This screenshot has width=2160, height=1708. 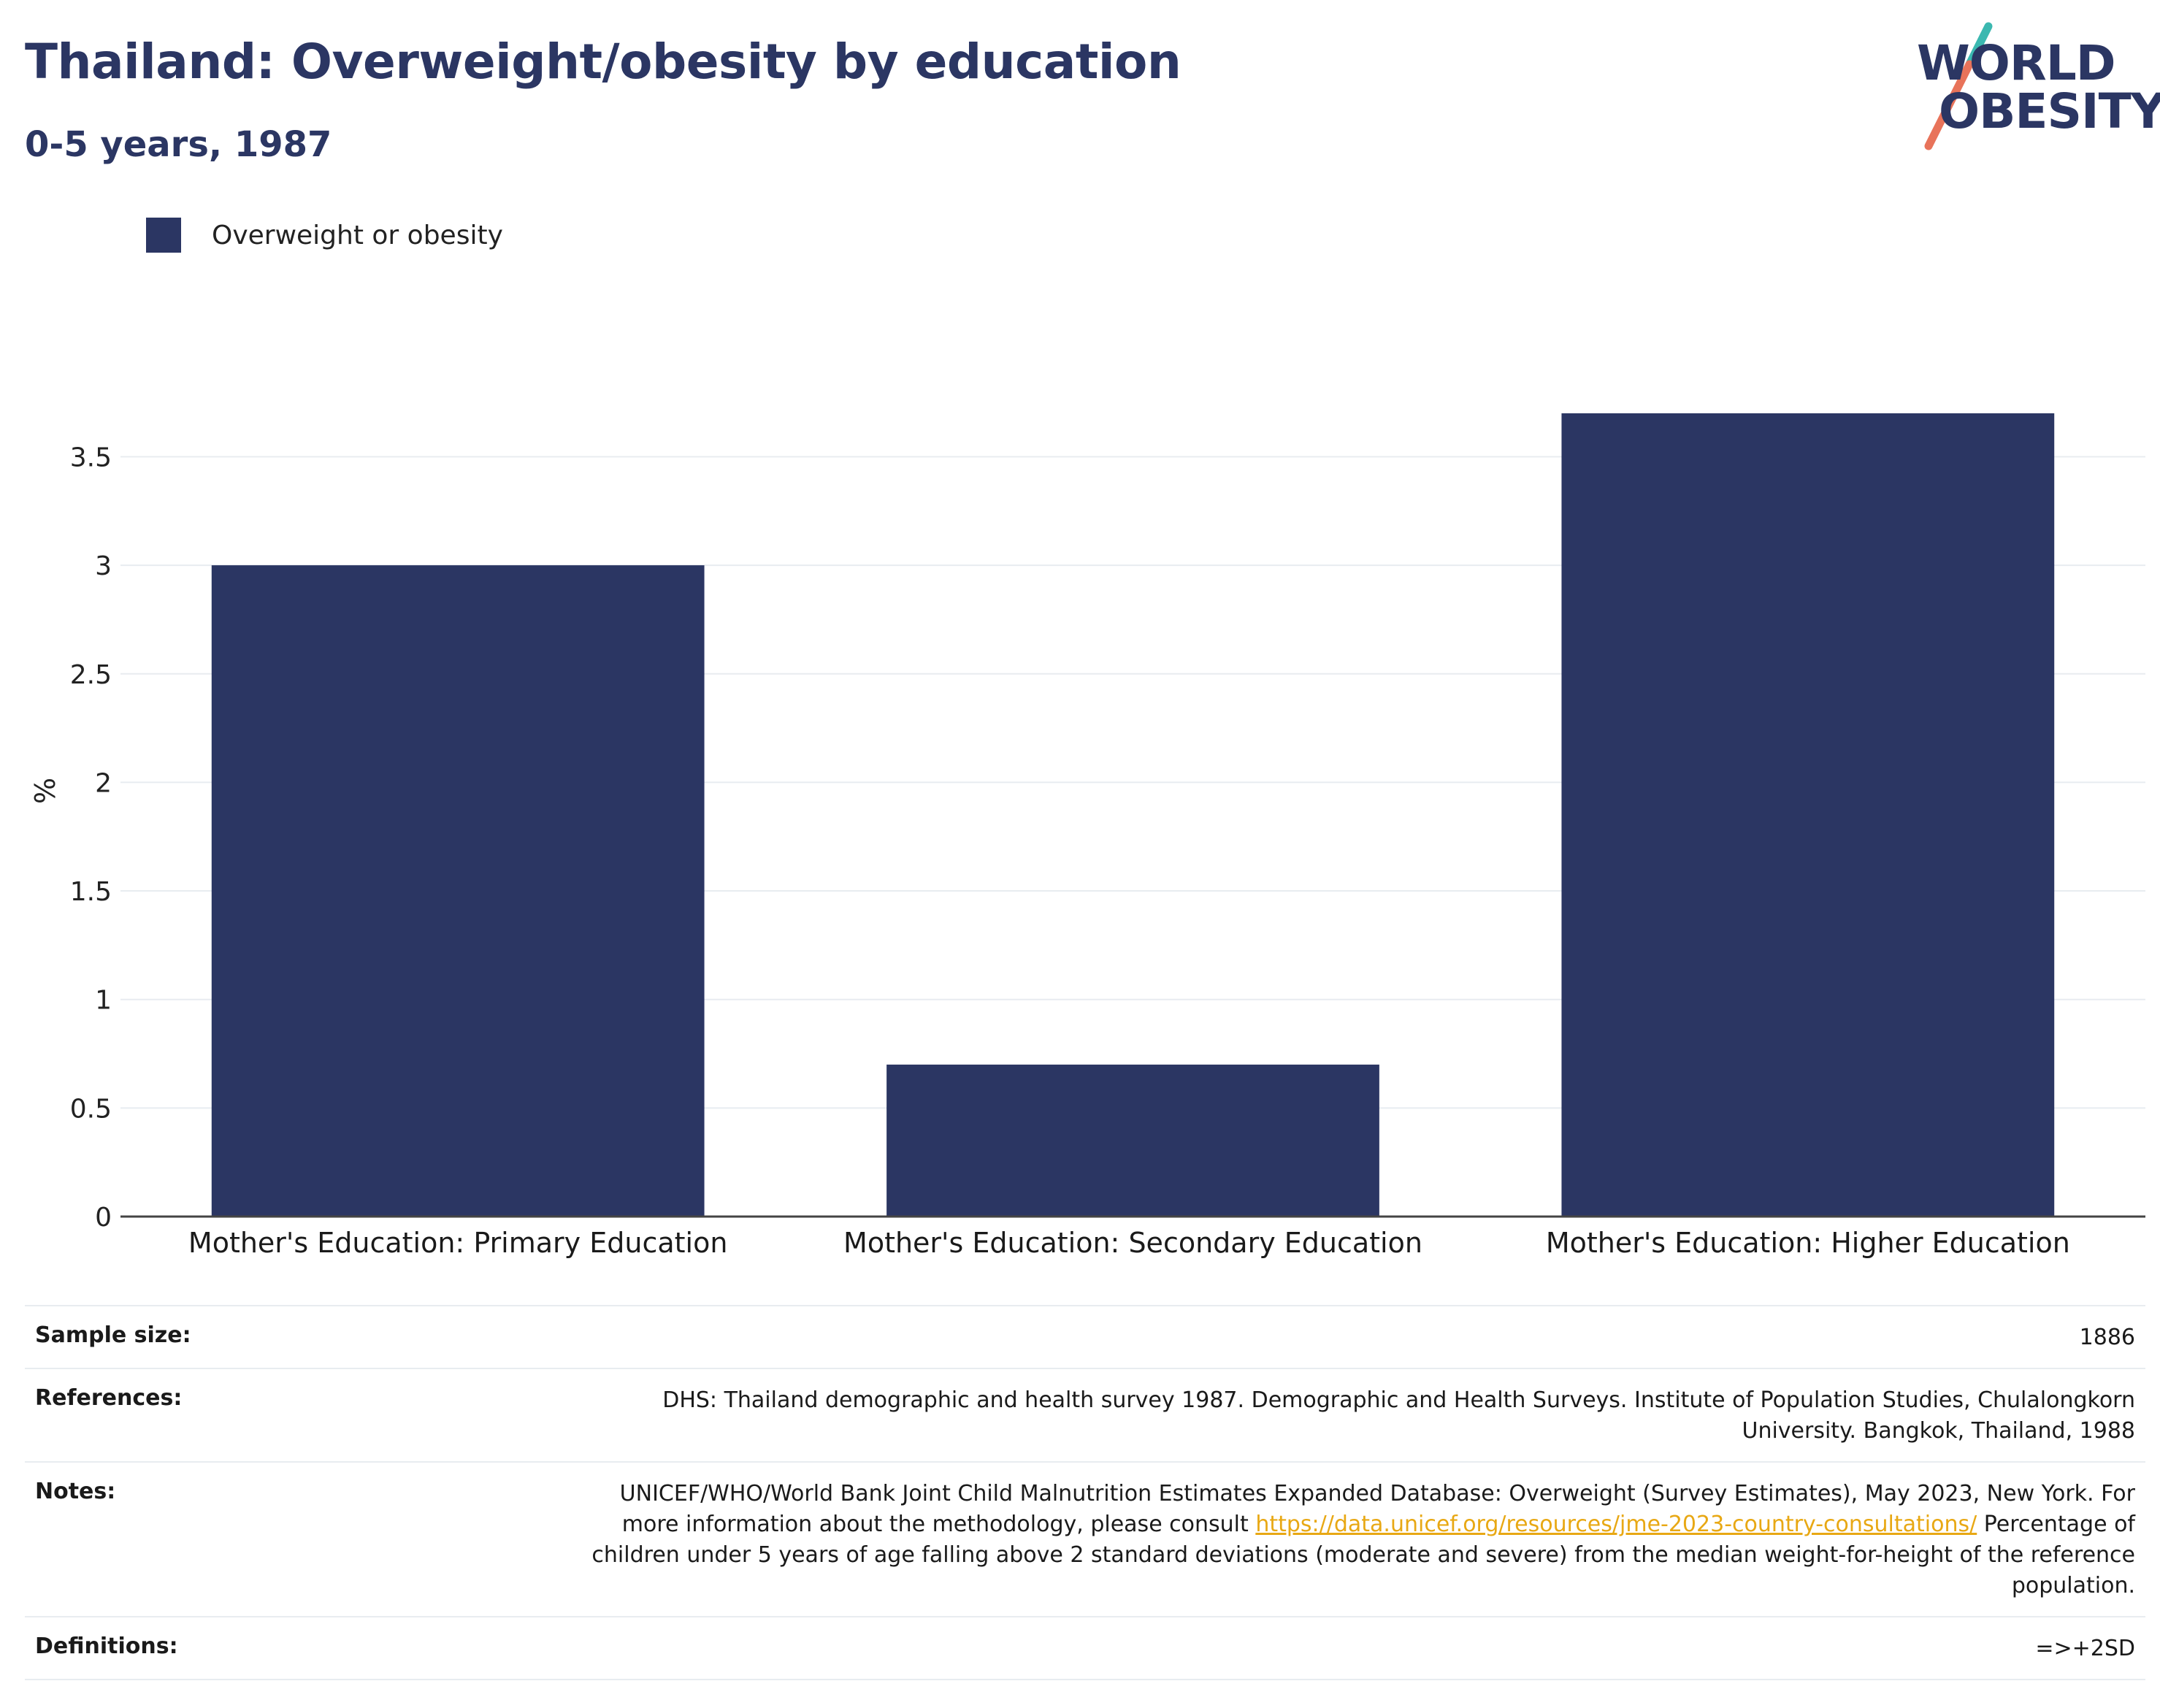 What do you see at coordinates (458, 1243) in the screenshot?
I see `x-tick-label: Mother's Education: Primary Education` at bounding box center [458, 1243].